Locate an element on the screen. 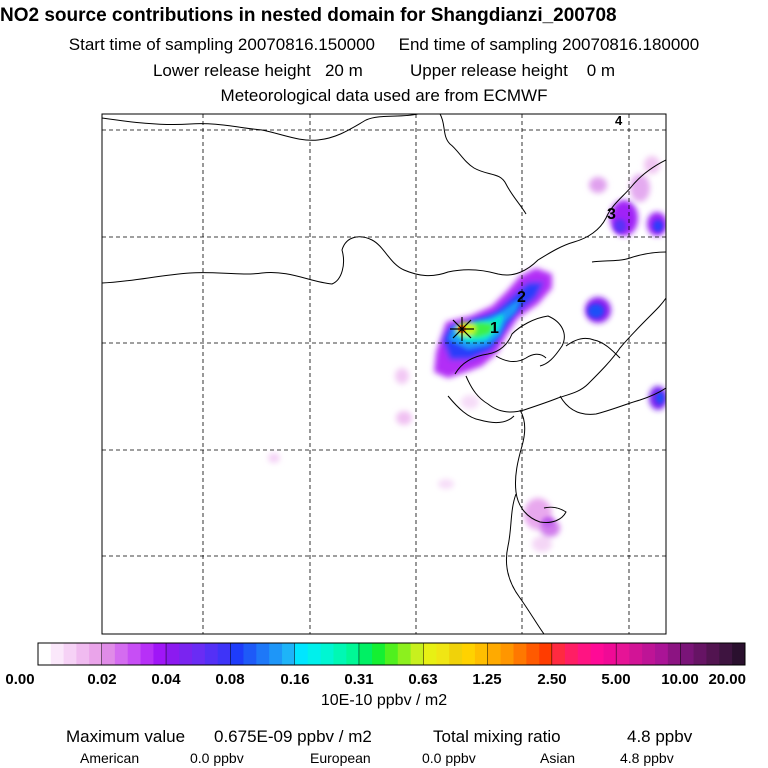  release-site-star-icon is located at coordinates (462, 329).